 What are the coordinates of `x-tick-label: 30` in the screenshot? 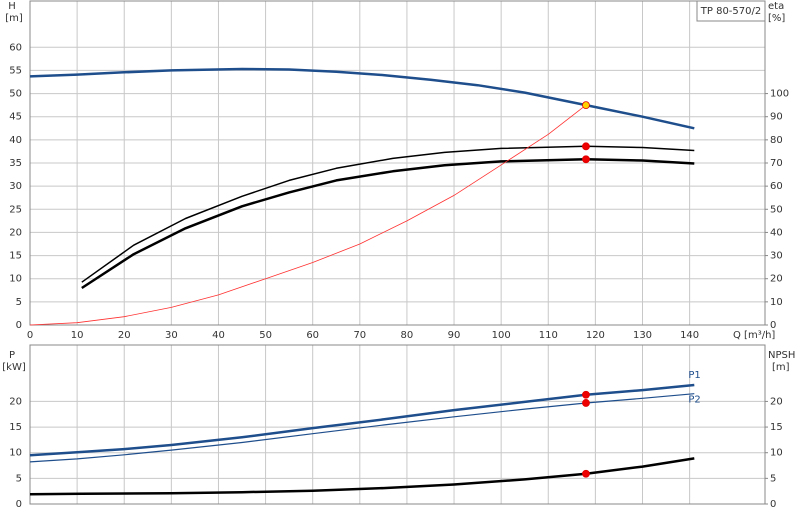 It's located at (171, 335).